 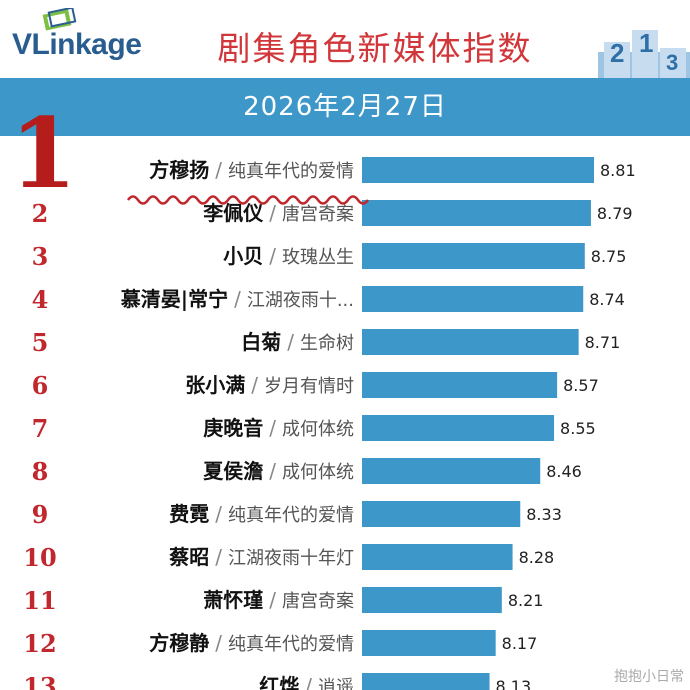 I want to click on value-label: 8.74, so click(x=607, y=299).